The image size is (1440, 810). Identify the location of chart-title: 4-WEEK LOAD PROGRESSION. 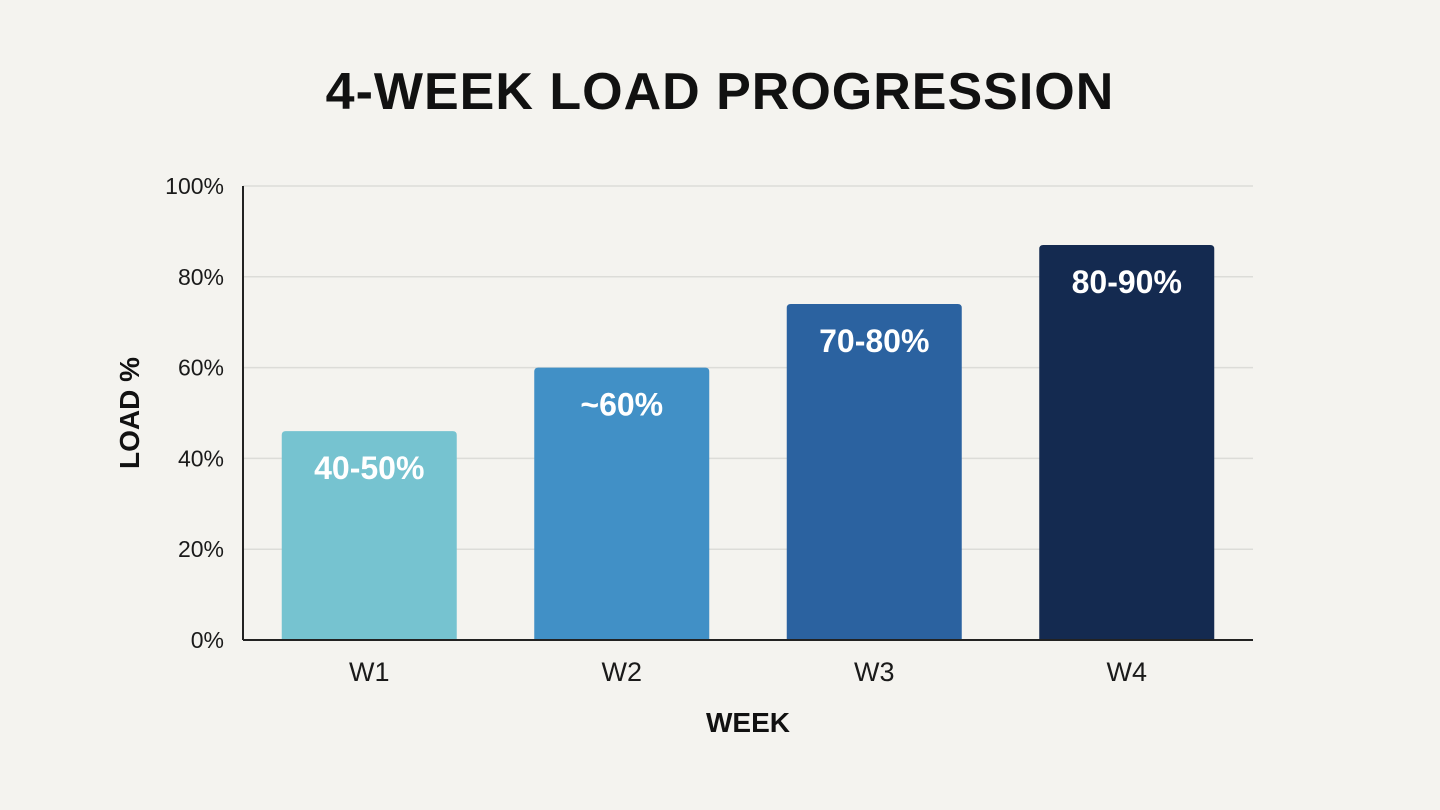
(720, 92).